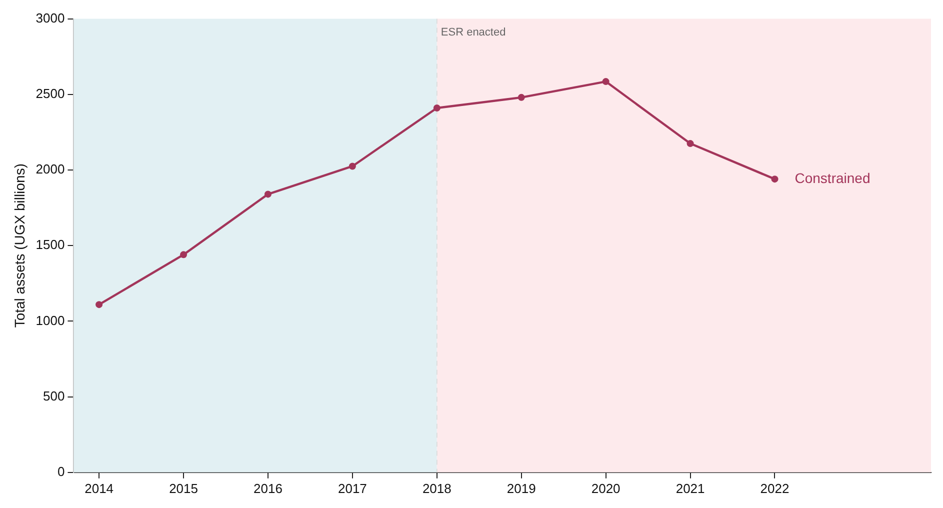 The width and height of the screenshot is (943, 508). What do you see at coordinates (605, 488) in the screenshot?
I see `x-tick-label: 2020` at bounding box center [605, 488].